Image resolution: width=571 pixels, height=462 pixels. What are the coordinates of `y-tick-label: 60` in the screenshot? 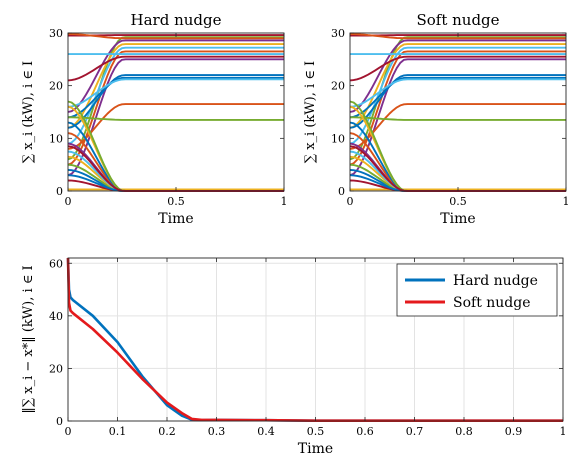 It's located at (56, 263).